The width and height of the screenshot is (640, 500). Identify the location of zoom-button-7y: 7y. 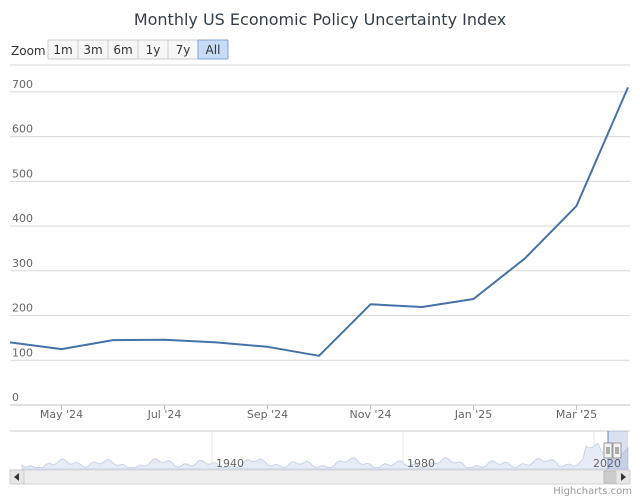
(183, 49).